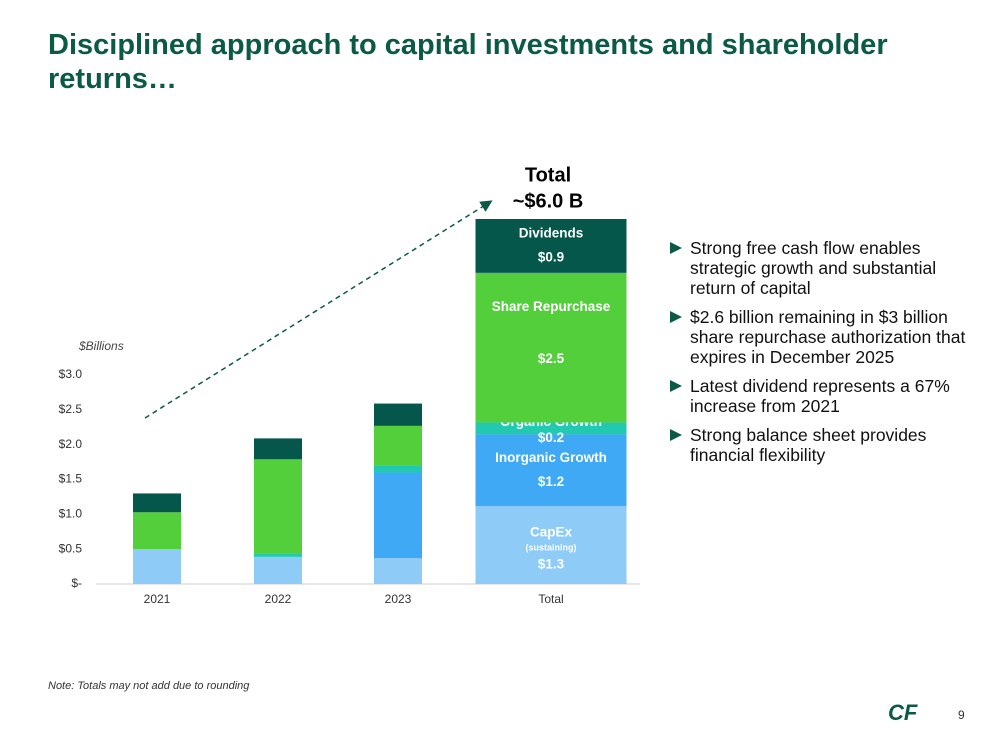  I want to click on logo: CF, so click(903, 712).